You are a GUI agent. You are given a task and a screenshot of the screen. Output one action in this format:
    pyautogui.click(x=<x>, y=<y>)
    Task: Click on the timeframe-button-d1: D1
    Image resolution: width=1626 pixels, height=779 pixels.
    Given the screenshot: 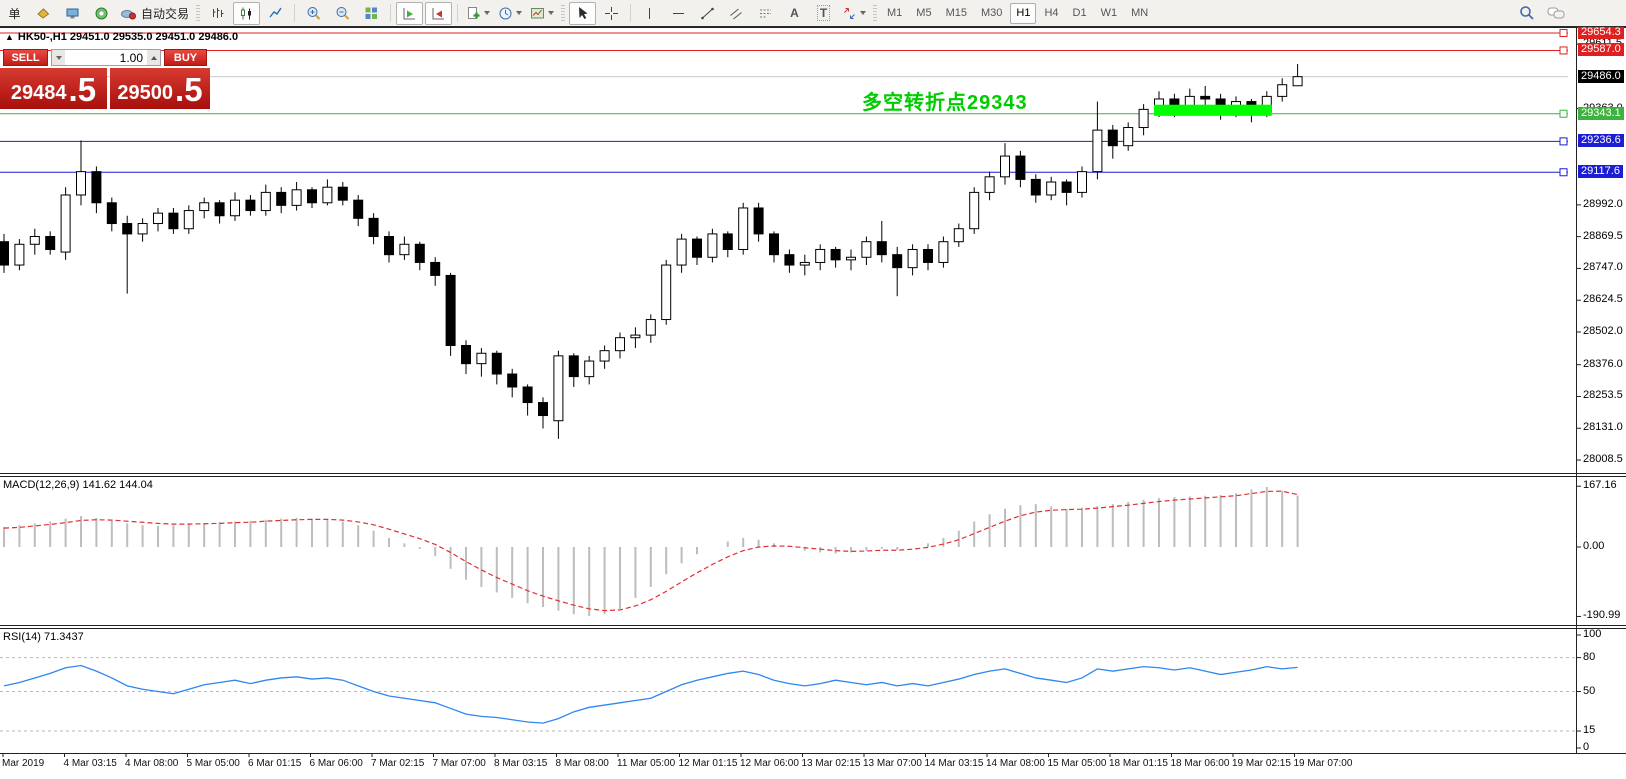 What is the action you would take?
    pyautogui.click(x=1079, y=13)
    